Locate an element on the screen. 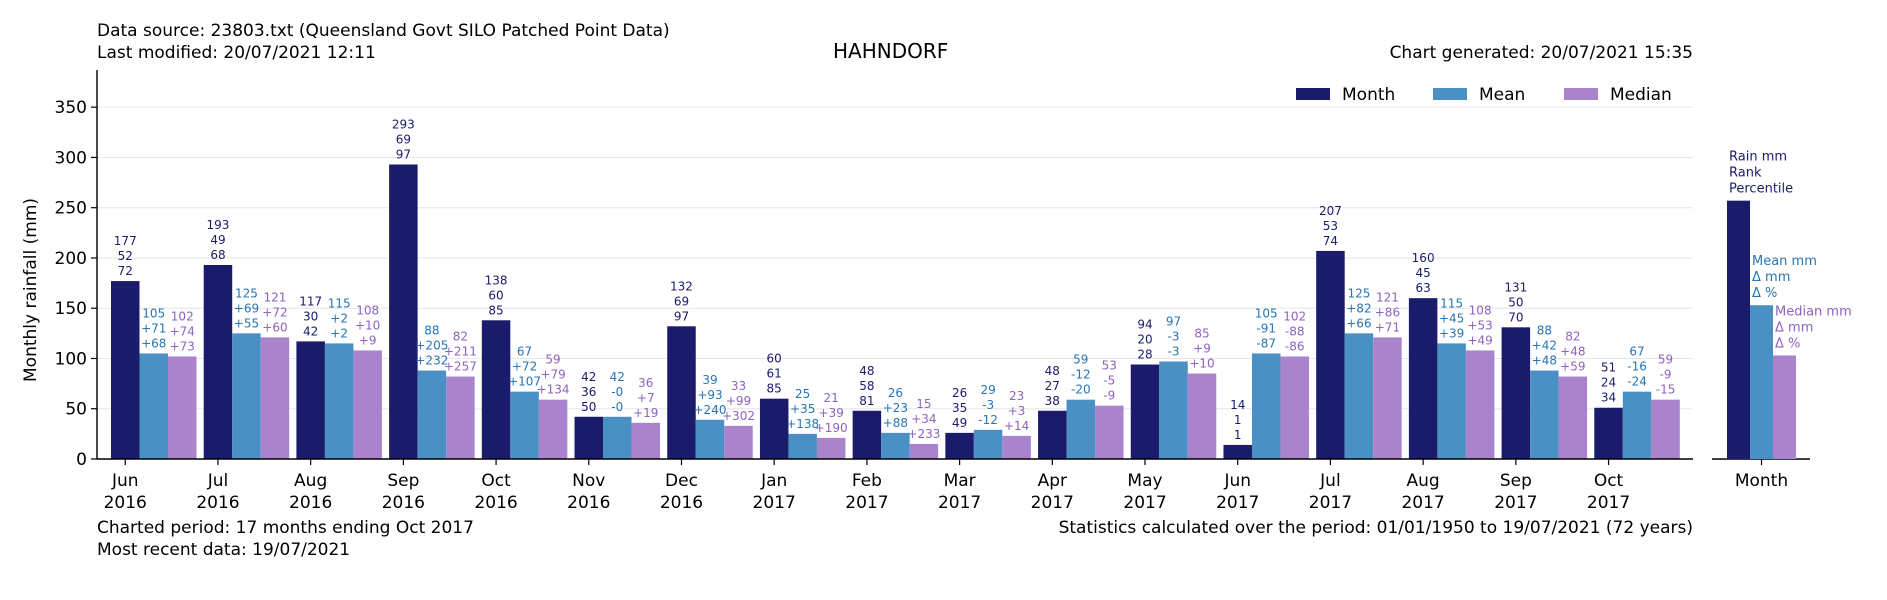  key-mean-text: Δ % is located at coordinates (1764, 293).